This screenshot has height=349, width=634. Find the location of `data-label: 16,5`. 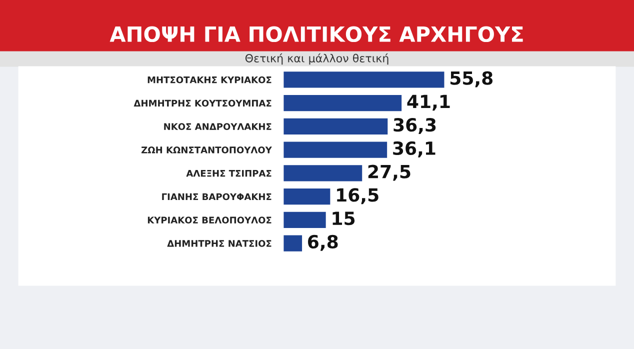

data-label: 16,5 is located at coordinates (357, 196).